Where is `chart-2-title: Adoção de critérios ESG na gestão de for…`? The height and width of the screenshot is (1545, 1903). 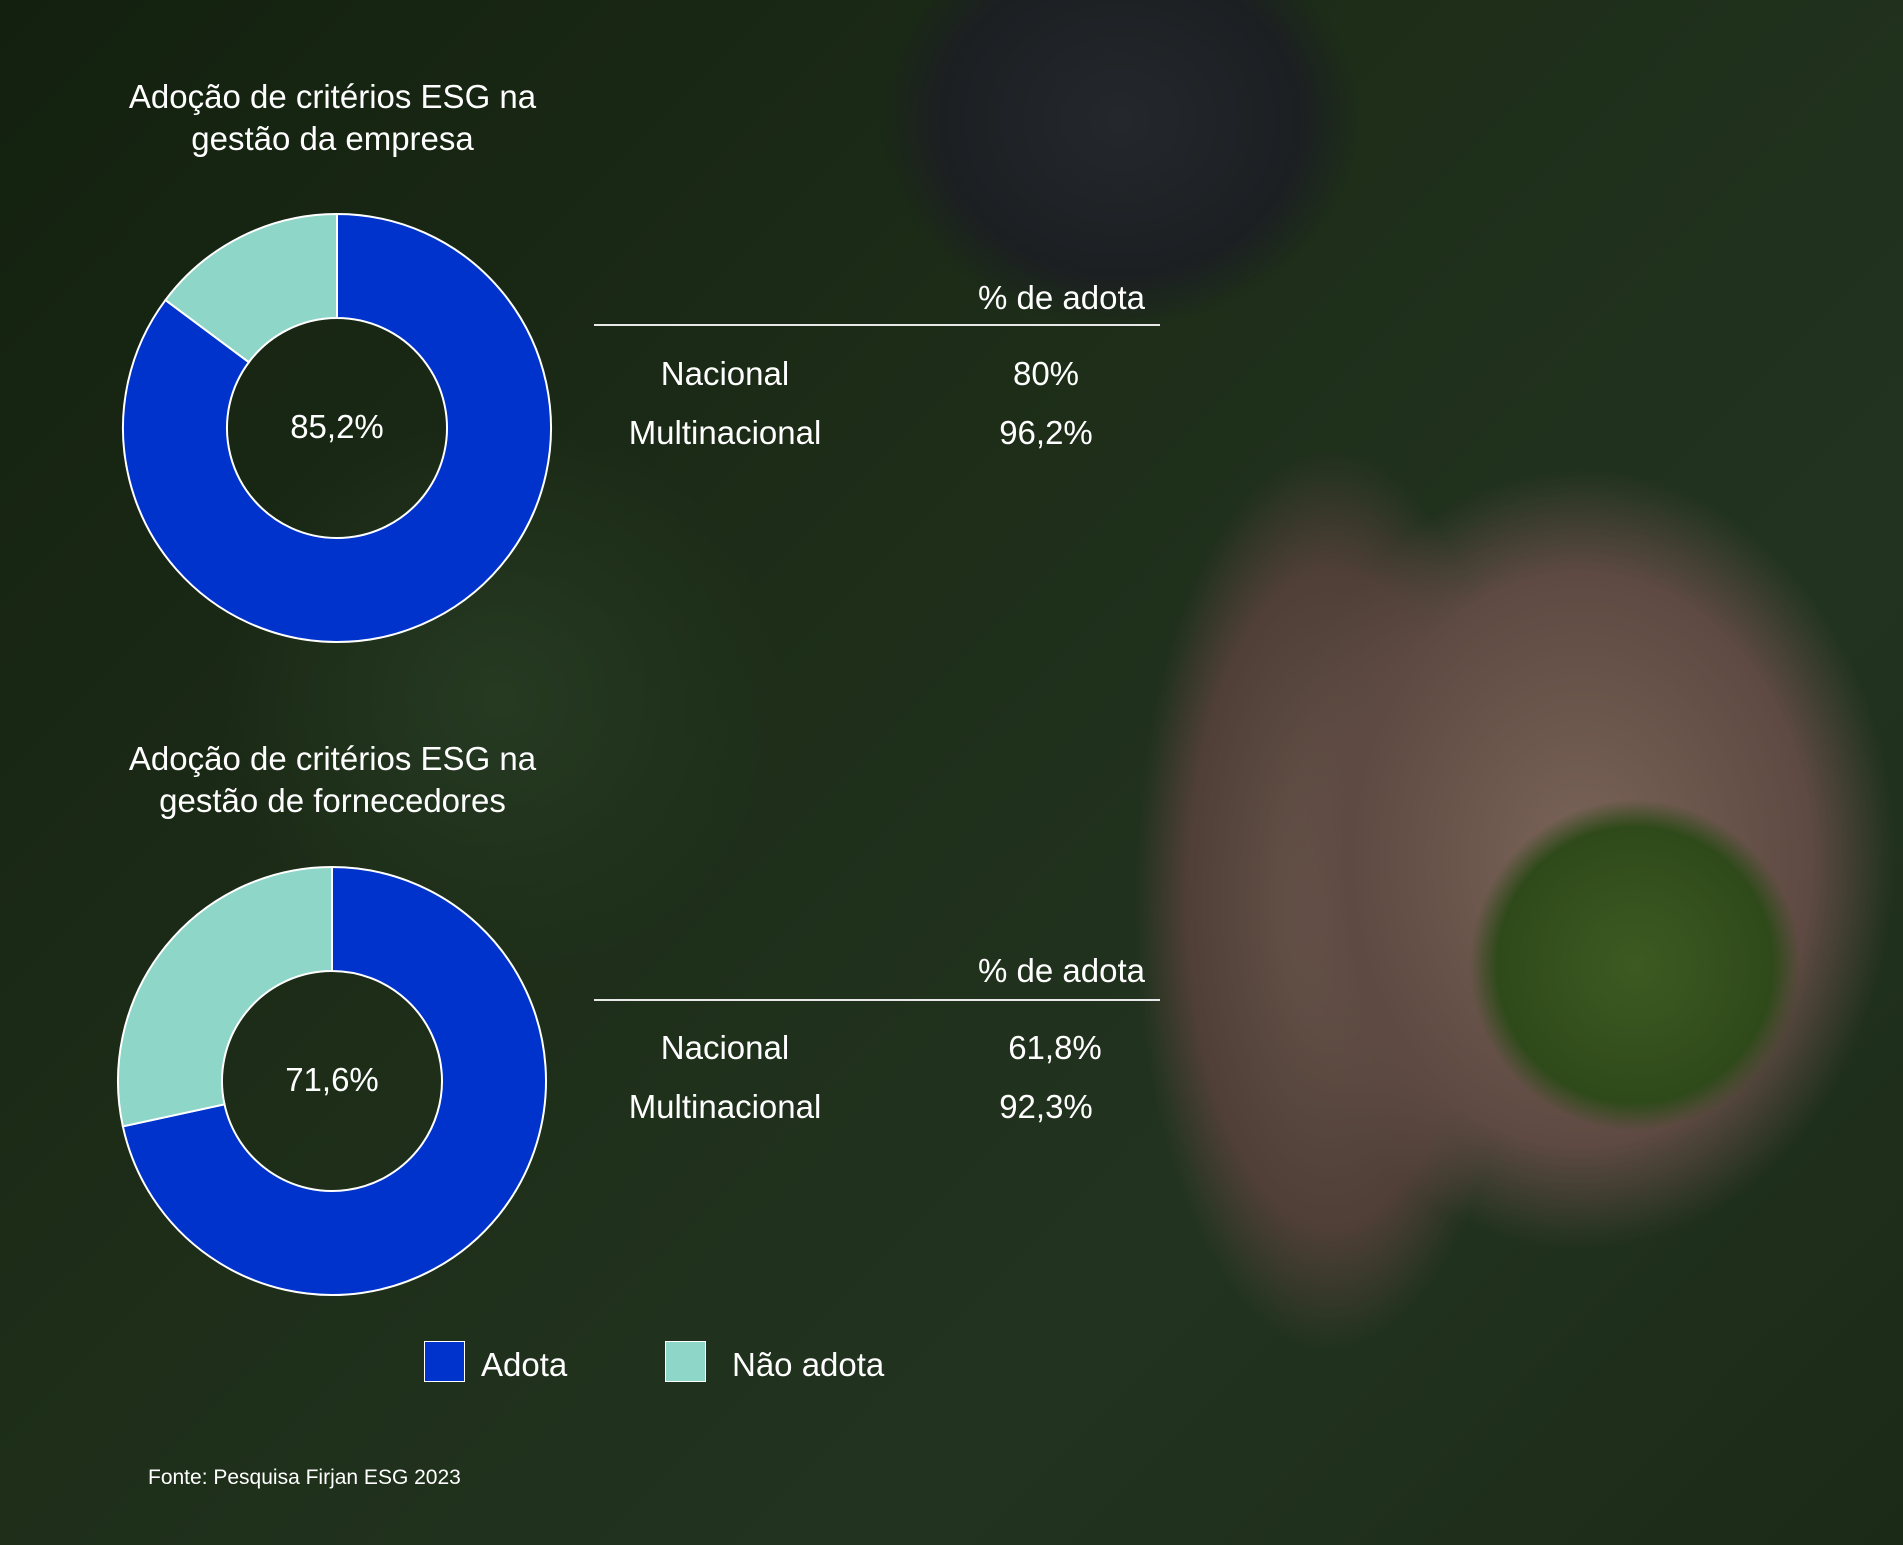 chart-2-title: Adoção de critérios ESG na gestão de for… is located at coordinates (332, 779).